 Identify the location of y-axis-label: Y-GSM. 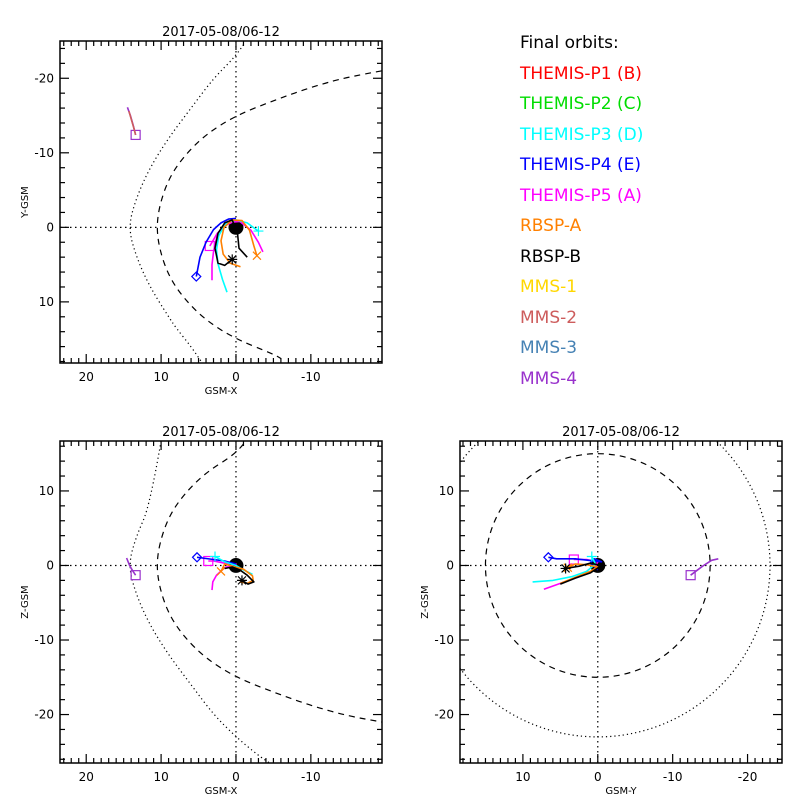
(25, 202).